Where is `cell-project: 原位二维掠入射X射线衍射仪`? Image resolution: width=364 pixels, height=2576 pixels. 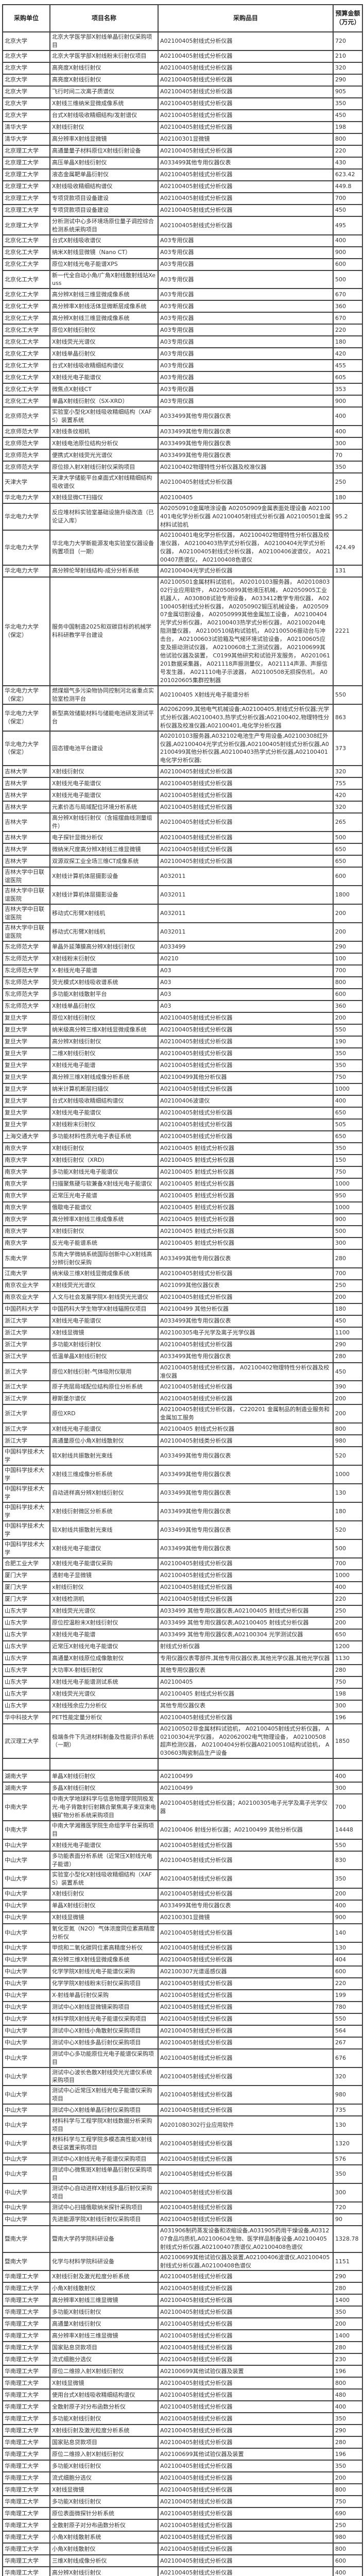
cell-project: 原位二维掠入射X射线衍射仪 is located at coordinates (104, 2371).